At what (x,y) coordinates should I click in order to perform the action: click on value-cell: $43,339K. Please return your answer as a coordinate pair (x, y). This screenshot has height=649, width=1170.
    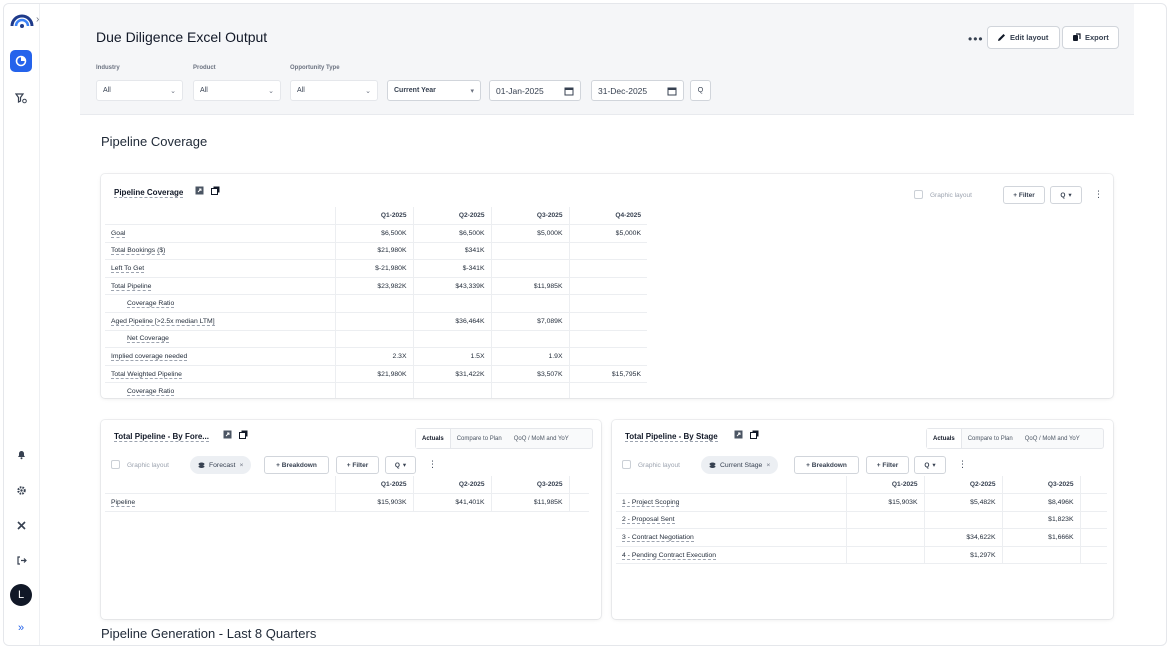
    Looking at the image, I should click on (451, 286).